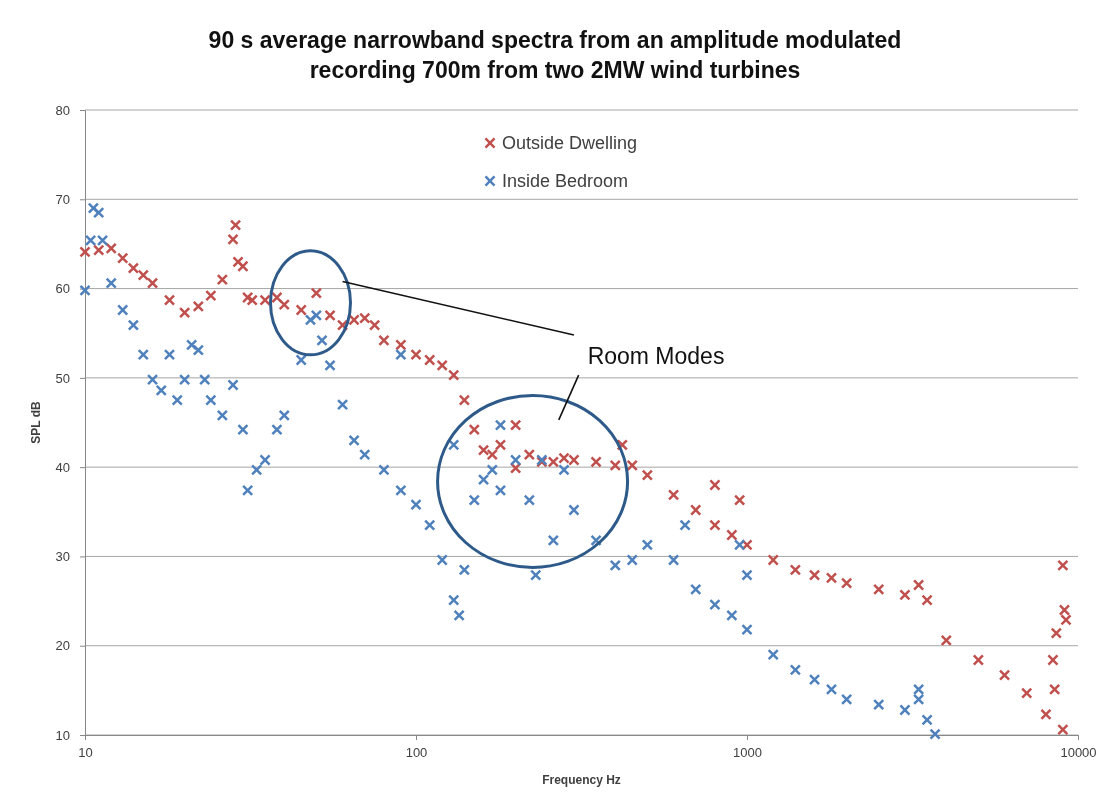  Describe the element at coordinates (85, 753) in the screenshot. I see `x-tick-label: 10` at that location.